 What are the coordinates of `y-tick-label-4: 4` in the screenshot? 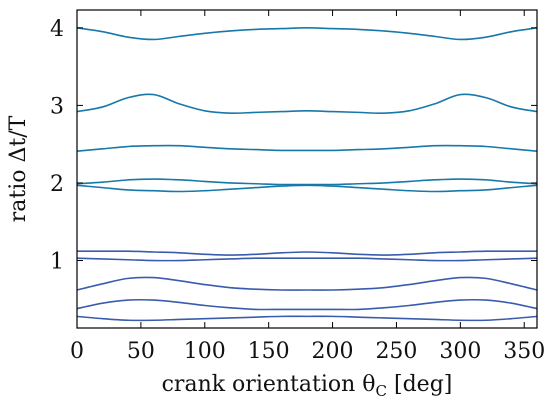 It's located at (57, 29).